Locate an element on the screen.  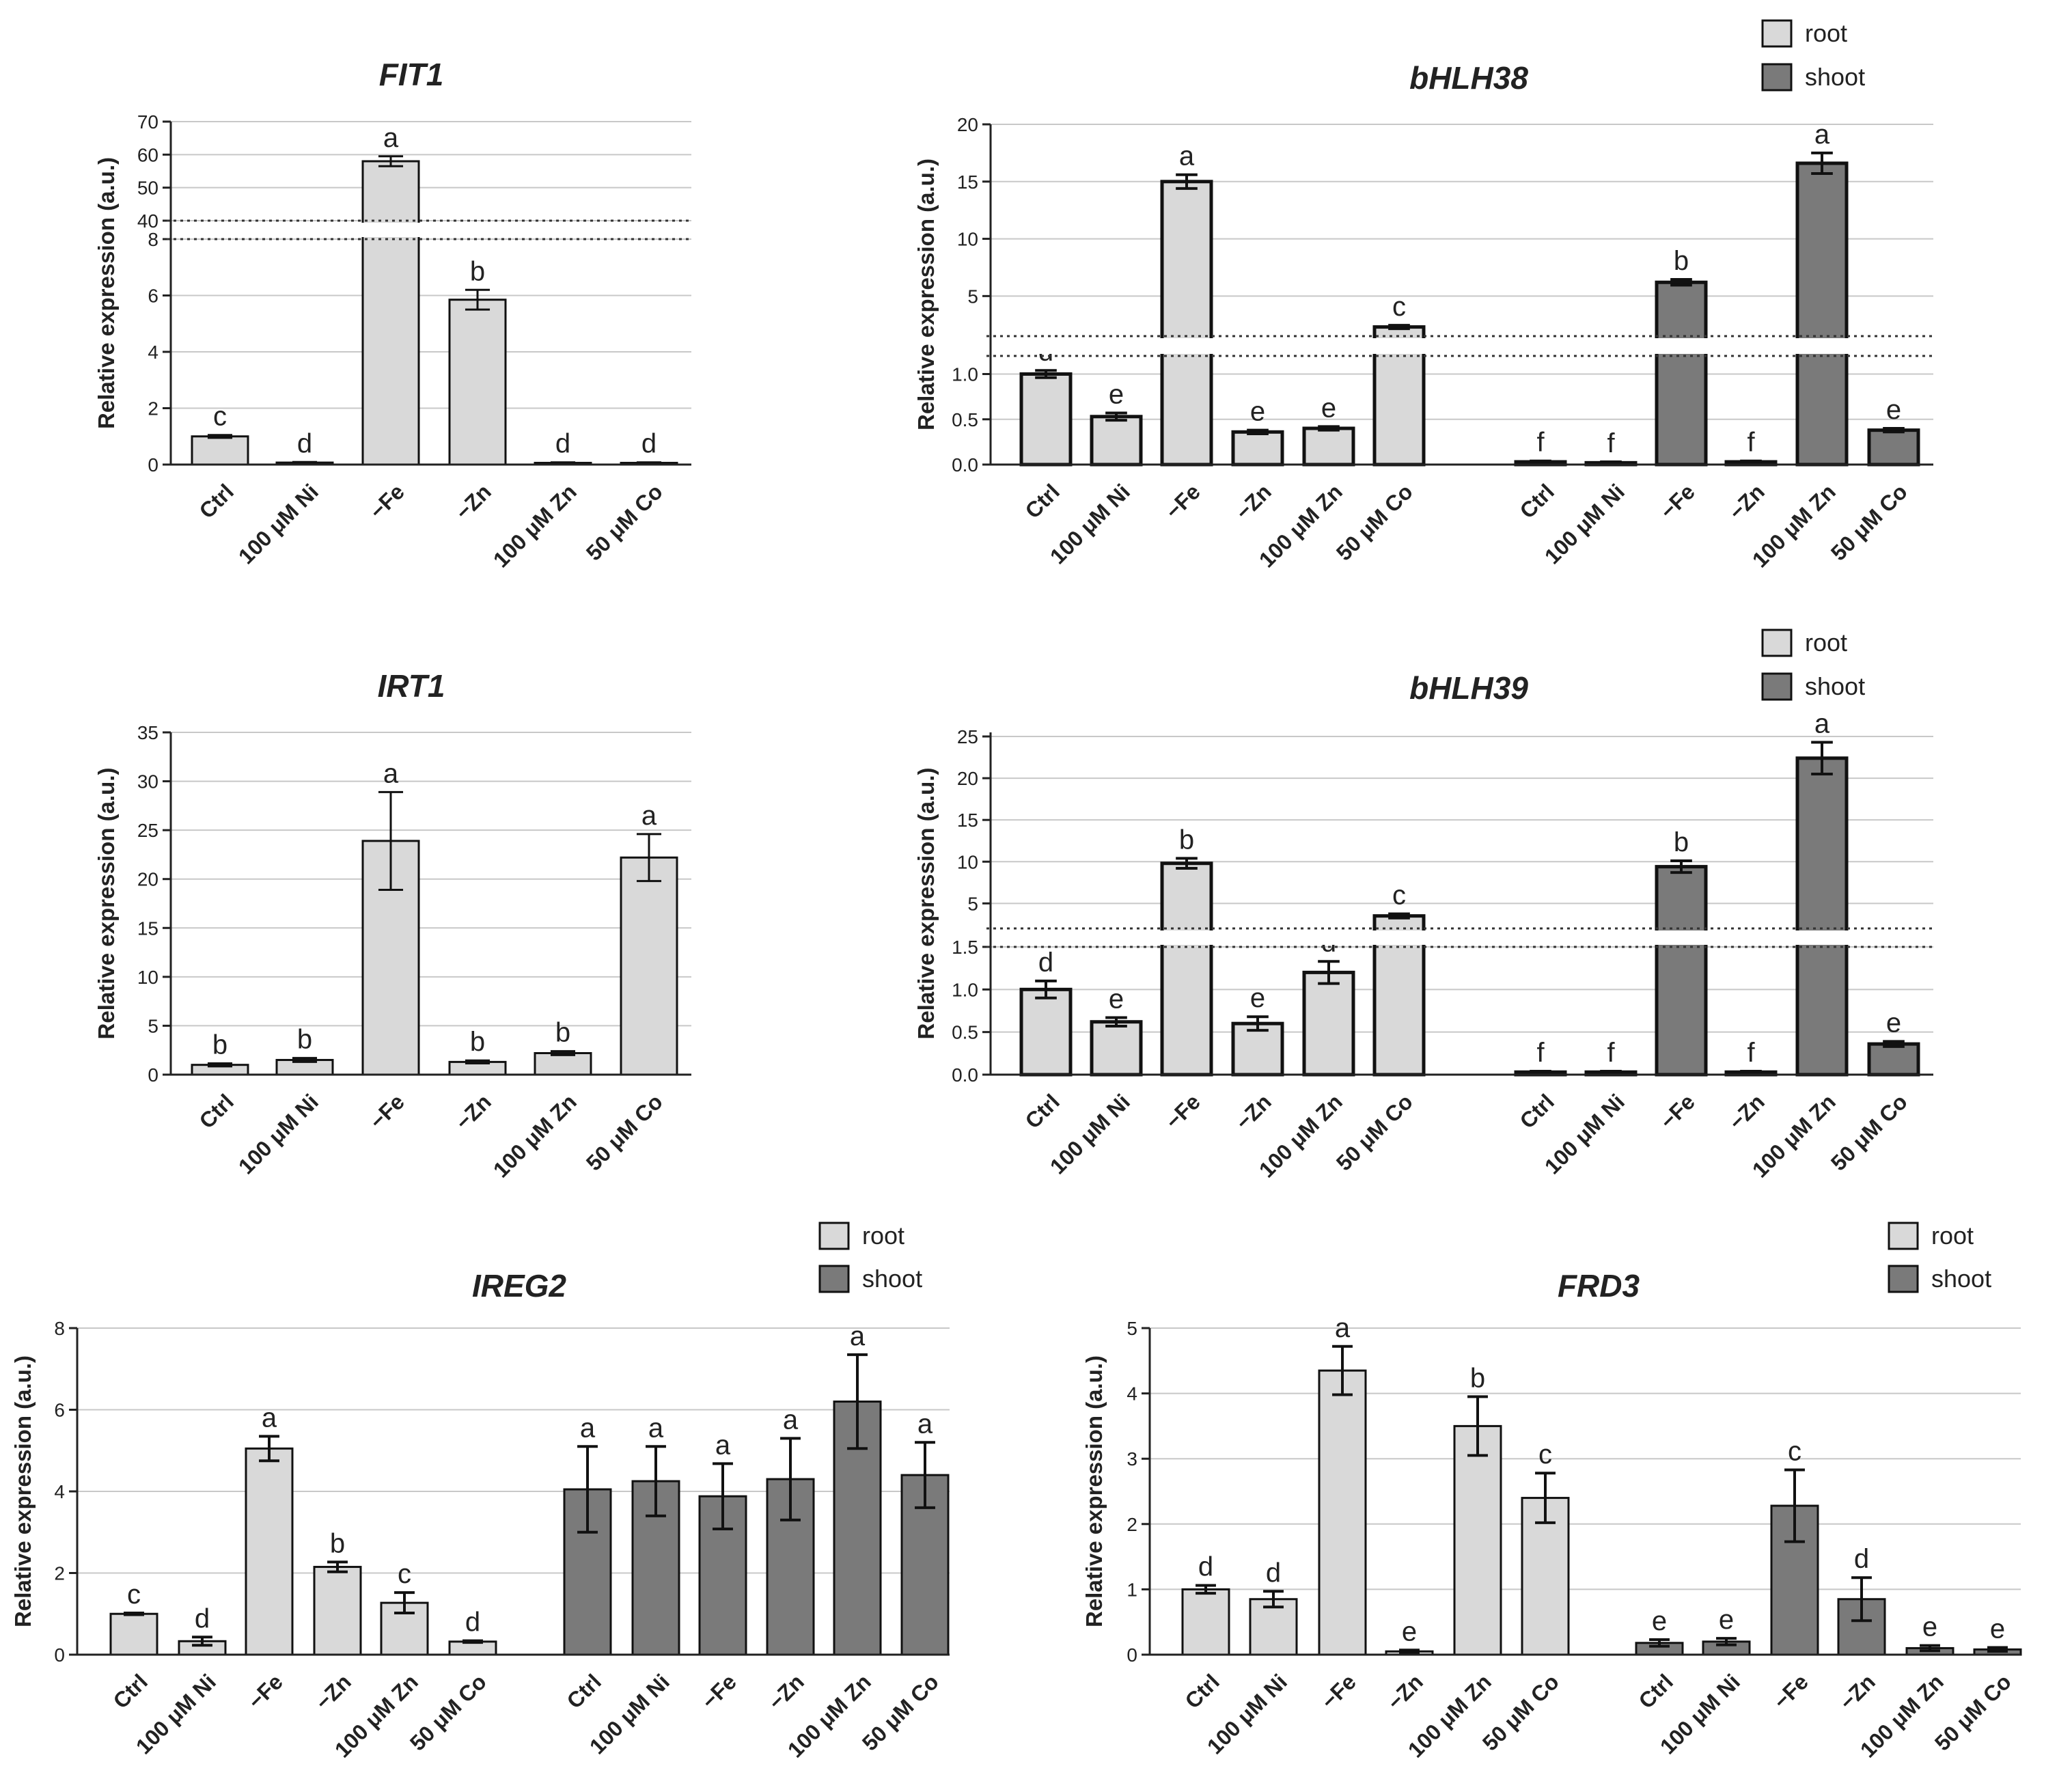
y-tick-label: 6 is located at coordinates (153, 296).